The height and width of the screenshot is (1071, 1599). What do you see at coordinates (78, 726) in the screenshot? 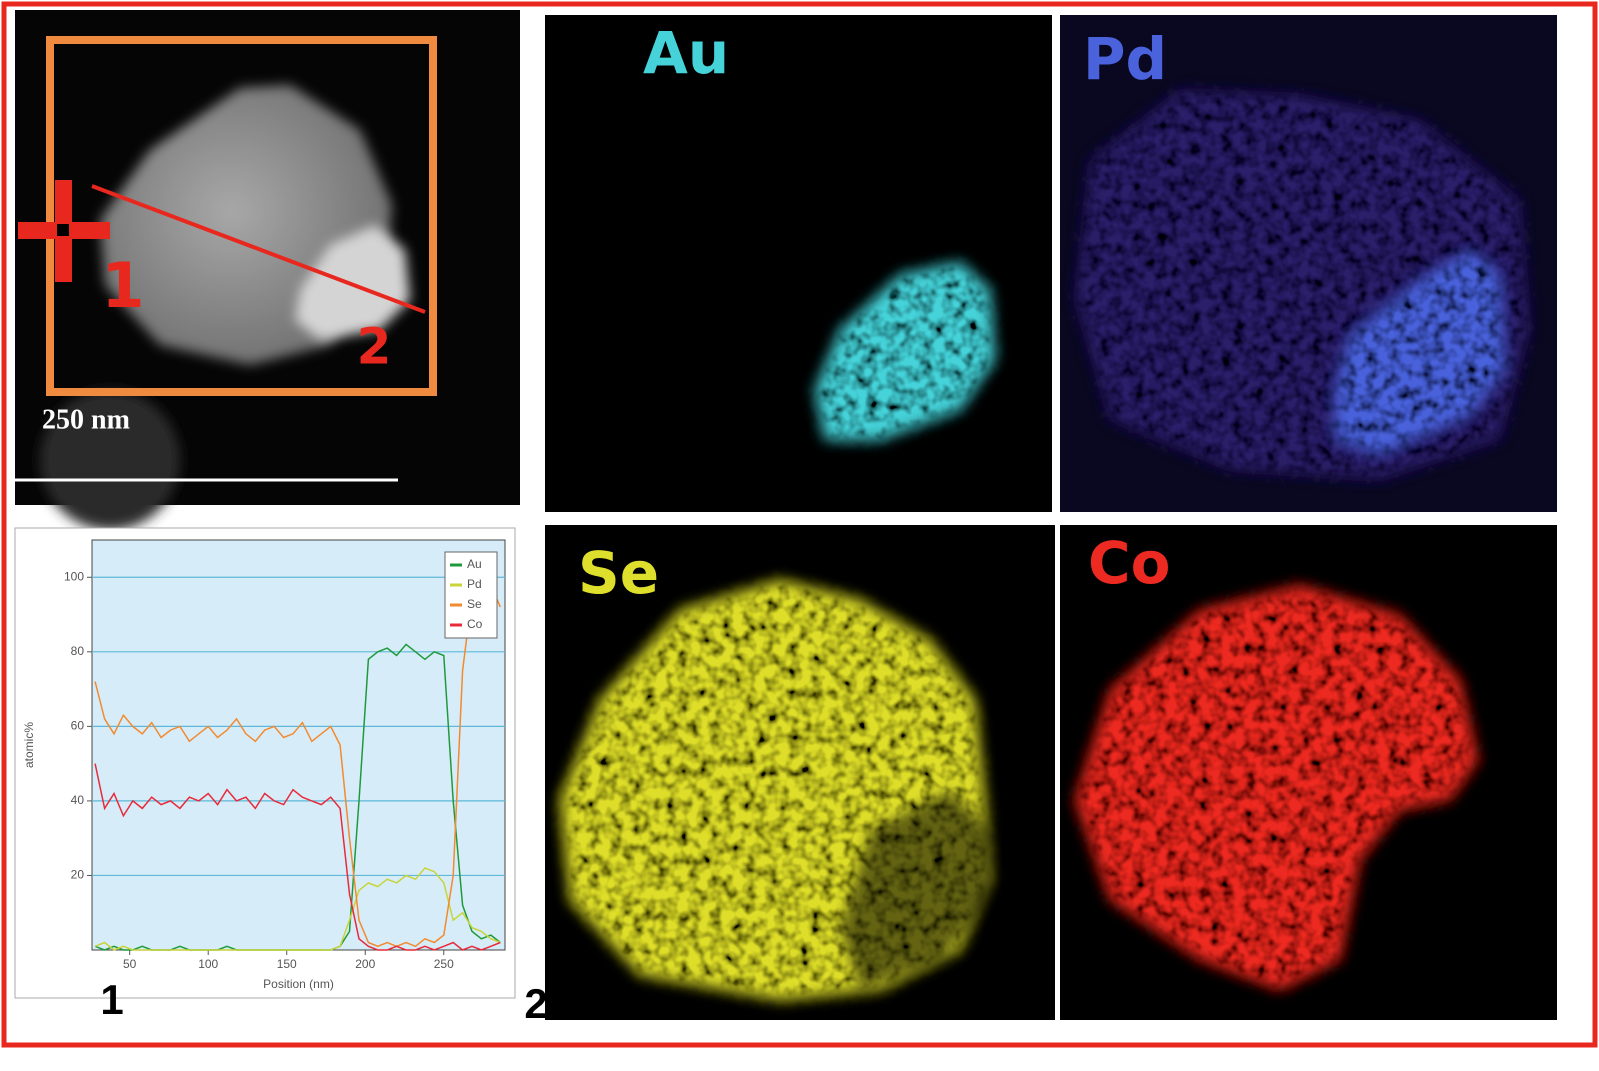
I see `y-tick-label: 60` at bounding box center [78, 726].